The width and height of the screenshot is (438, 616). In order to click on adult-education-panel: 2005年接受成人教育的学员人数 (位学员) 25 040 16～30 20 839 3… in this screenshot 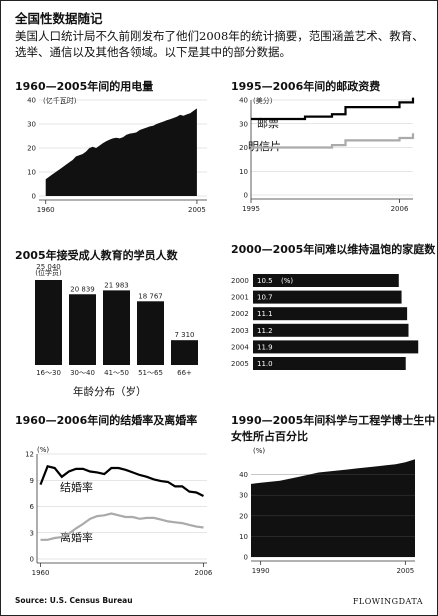, I will do `click(115, 322)`.